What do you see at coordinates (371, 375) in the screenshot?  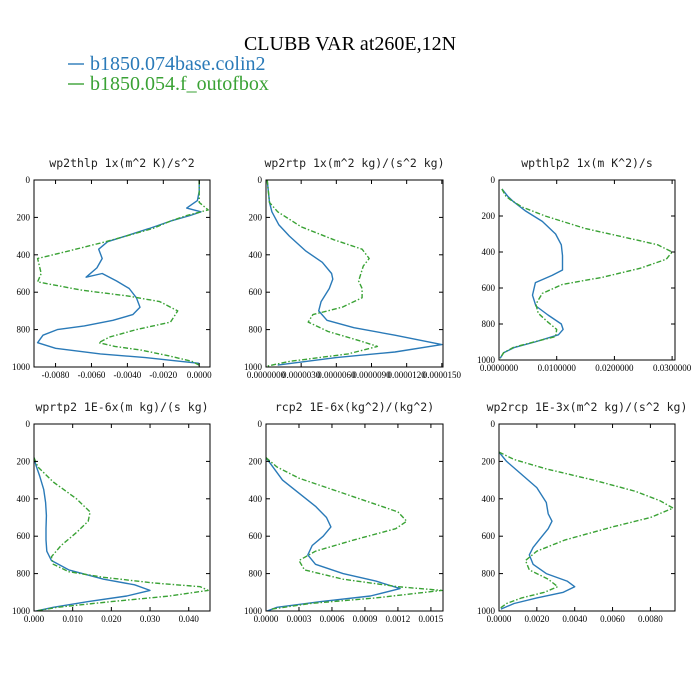 I see `x-tick-label: 0.0000090` at bounding box center [371, 375].